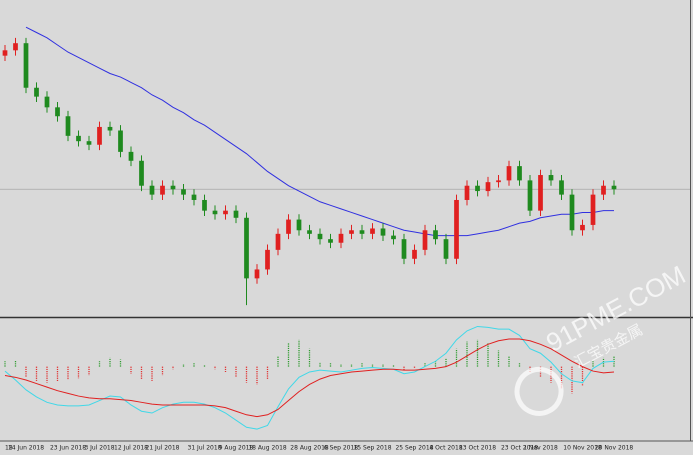  Describe the element at coordinates (477, 448) in the screenshot. I see `x-tick-label: 13 Oct 2018` at that location.